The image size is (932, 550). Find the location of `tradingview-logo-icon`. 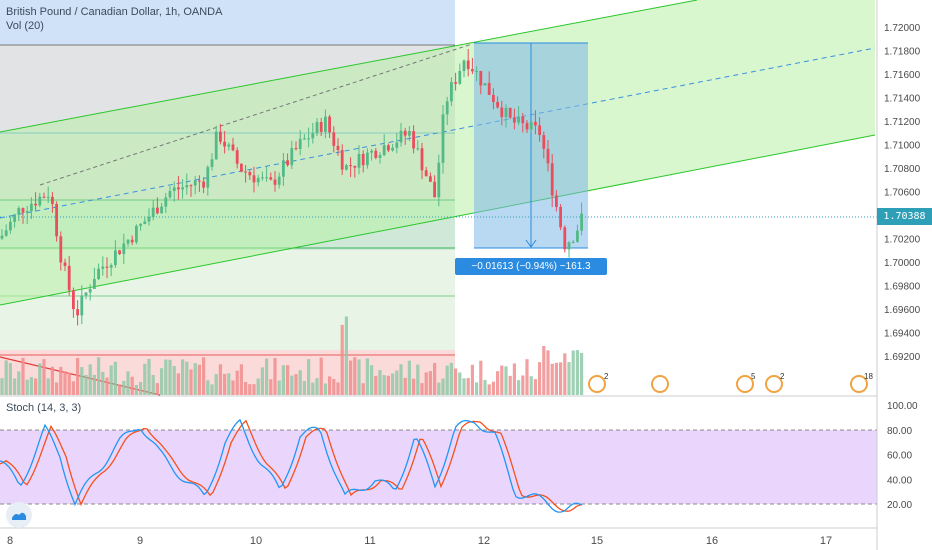

tradingview-logo-icon is located at coordinates (19, 515).